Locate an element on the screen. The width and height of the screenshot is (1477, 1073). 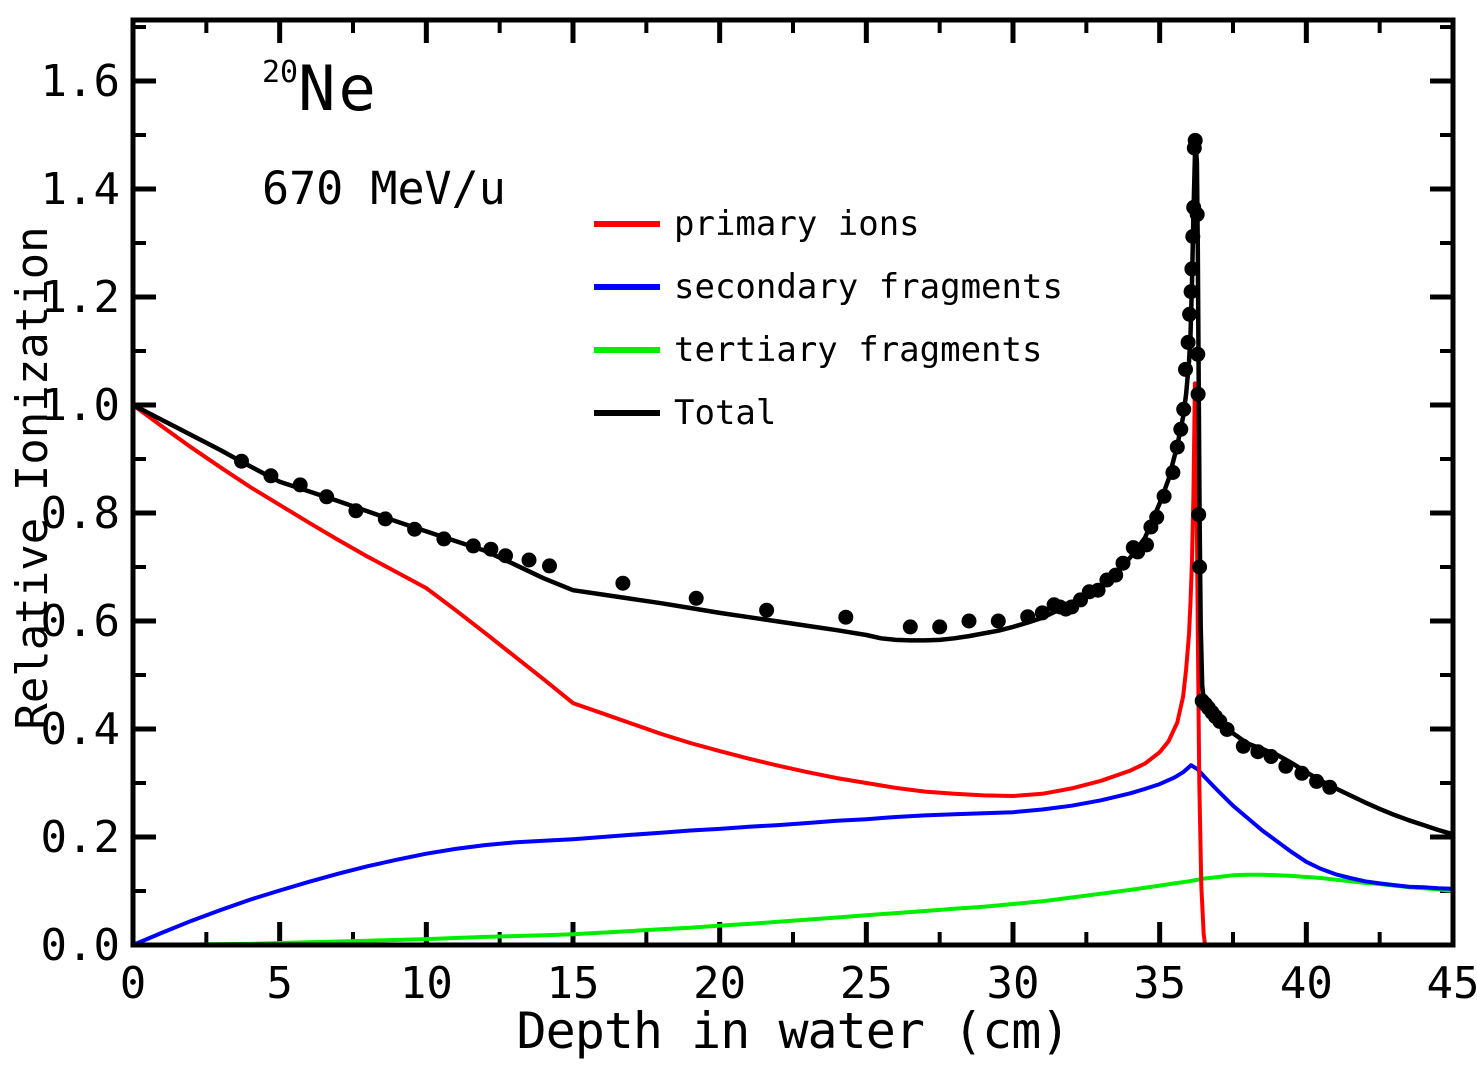
y-tick-label: 0.8 is located at coordinates (80, 513).